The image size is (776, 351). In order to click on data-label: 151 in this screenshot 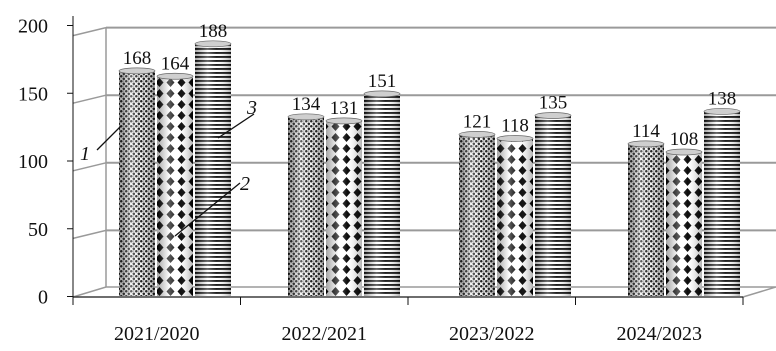, I will do `click(382, 81)`.